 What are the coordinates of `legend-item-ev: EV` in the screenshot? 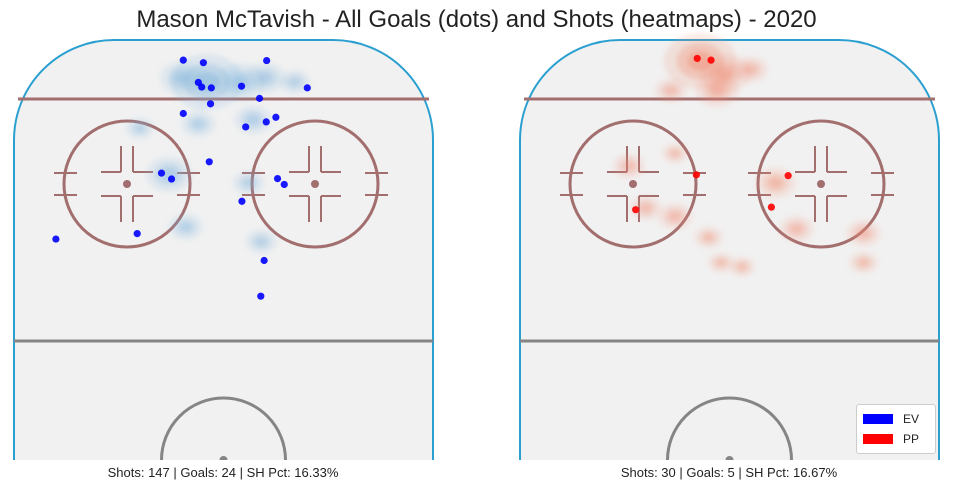 It's located at (896, 419).